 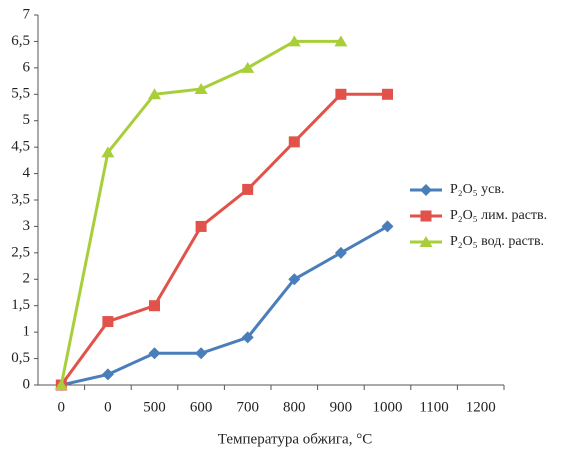 I want to click on y-tick-label: 2, so click(x=27, y=279).